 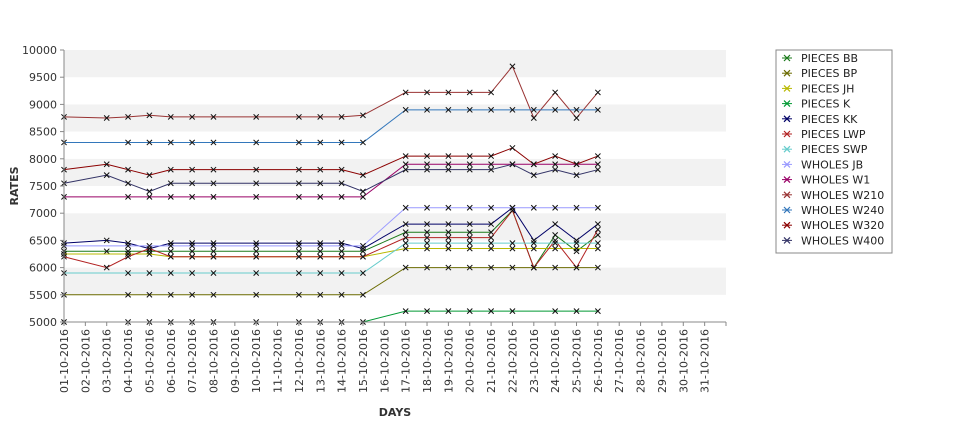 What do you see at coordinates (577, 361) in the screenshot?
I see `x-tick-label: 25-10-2016` at bounding box center [577, 361].